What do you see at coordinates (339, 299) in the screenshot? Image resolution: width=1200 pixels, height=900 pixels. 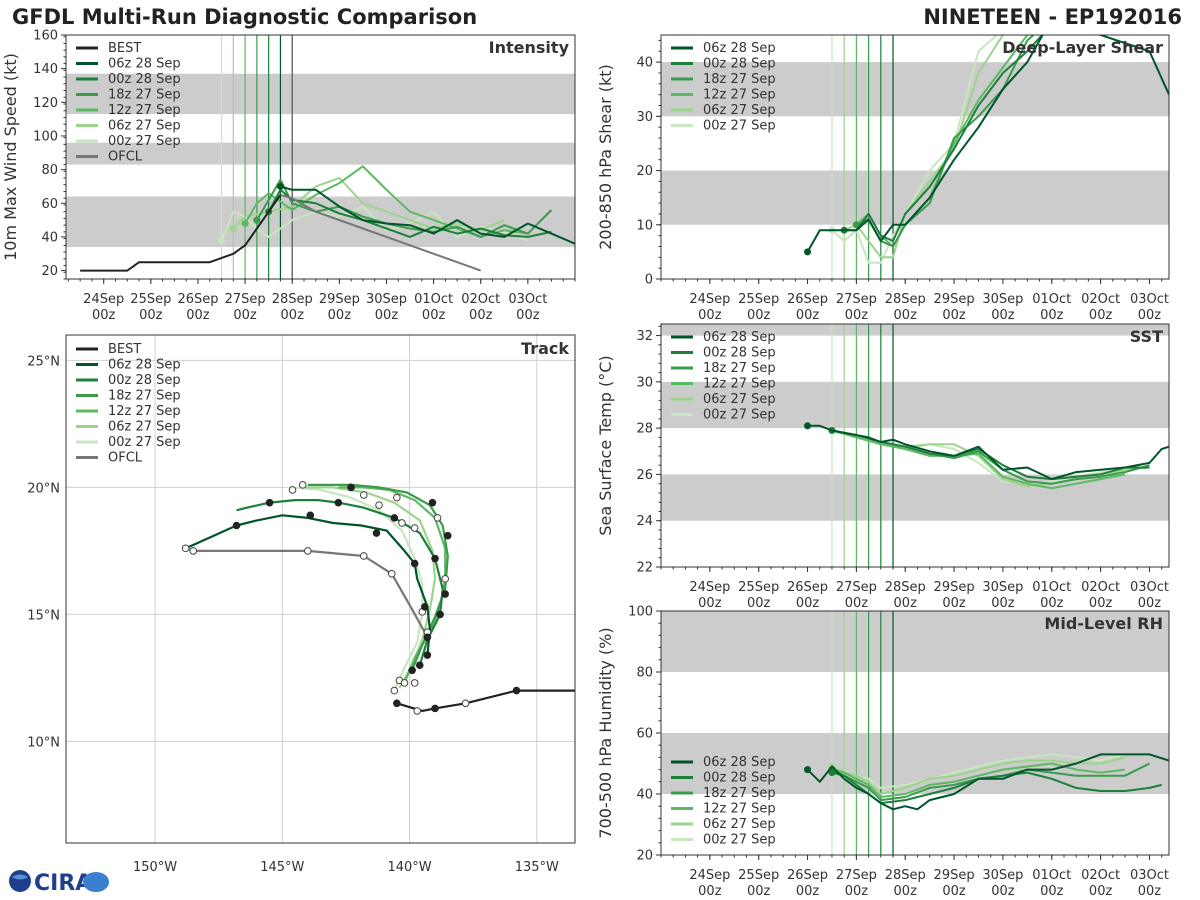 I see `x-tick-date: 29Sep` at bounding box center [339, 299].